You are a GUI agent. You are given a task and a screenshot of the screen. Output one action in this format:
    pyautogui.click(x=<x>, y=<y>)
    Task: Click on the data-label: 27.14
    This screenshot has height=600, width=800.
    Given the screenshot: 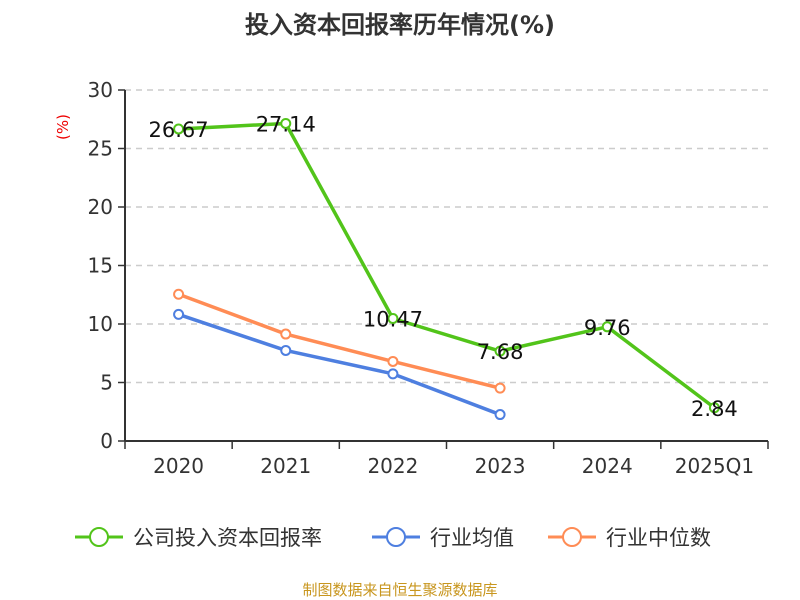 What is the action you would take?
    pyautogui.click(x=286, y=124)
    